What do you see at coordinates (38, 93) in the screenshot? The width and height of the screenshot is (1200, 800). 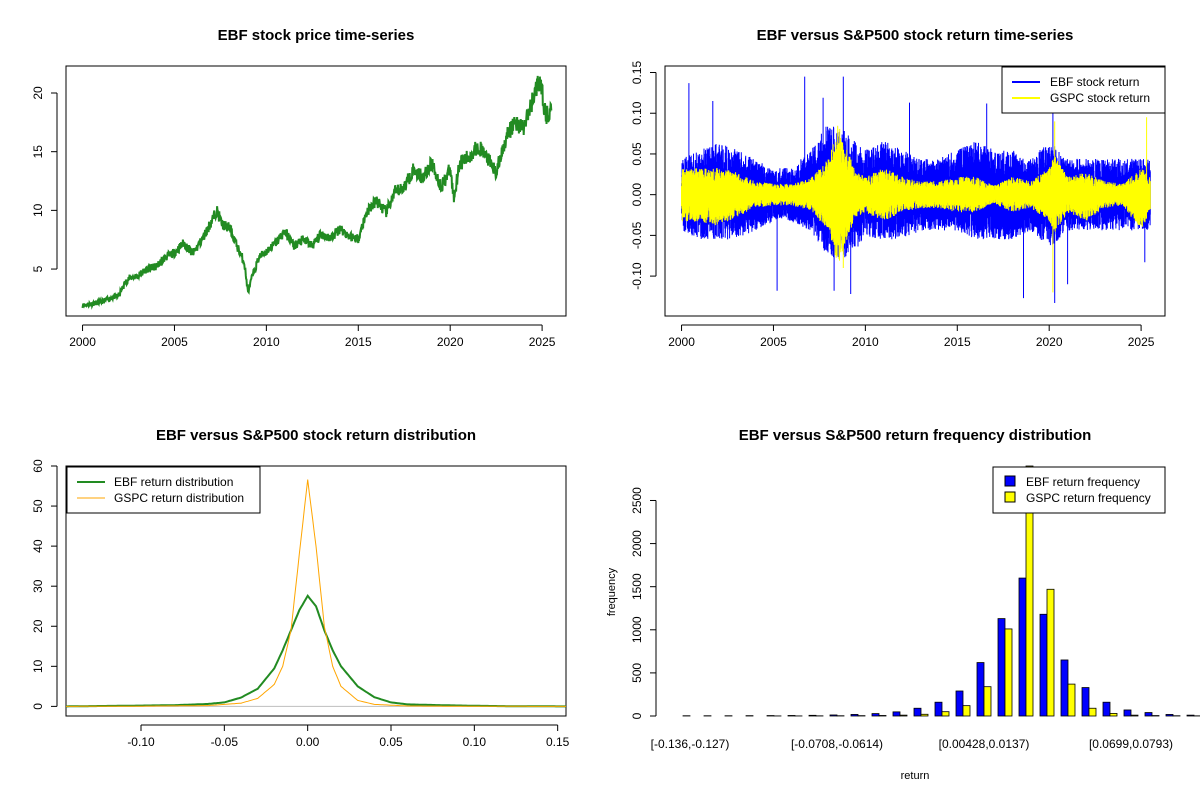 I see `price-y-tick-label: 20` at bounding box center [38, 93].